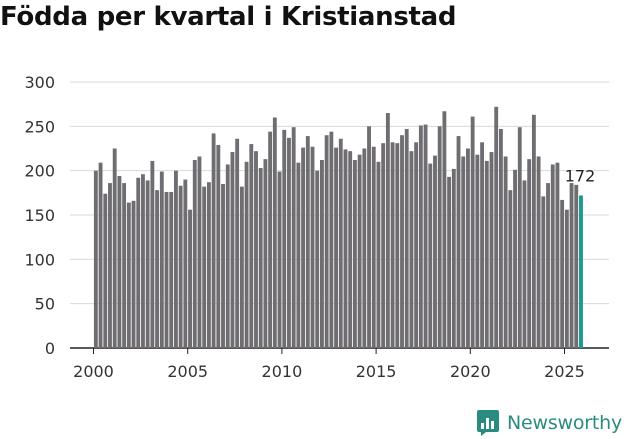  Describe the element at coordinates (187, 371) in the screenshot. I see `x-tick-label: 2005` at that location.